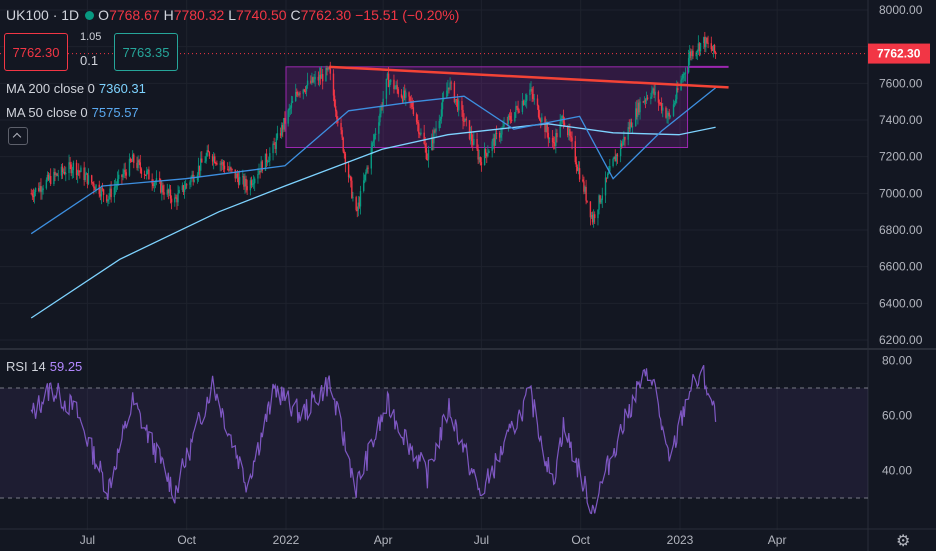 The width and height of the screenshot is (936, 551). Describe the element at coordinates (36, 52) in the screenshot. I see `sell-button: 7762.30` at that location.